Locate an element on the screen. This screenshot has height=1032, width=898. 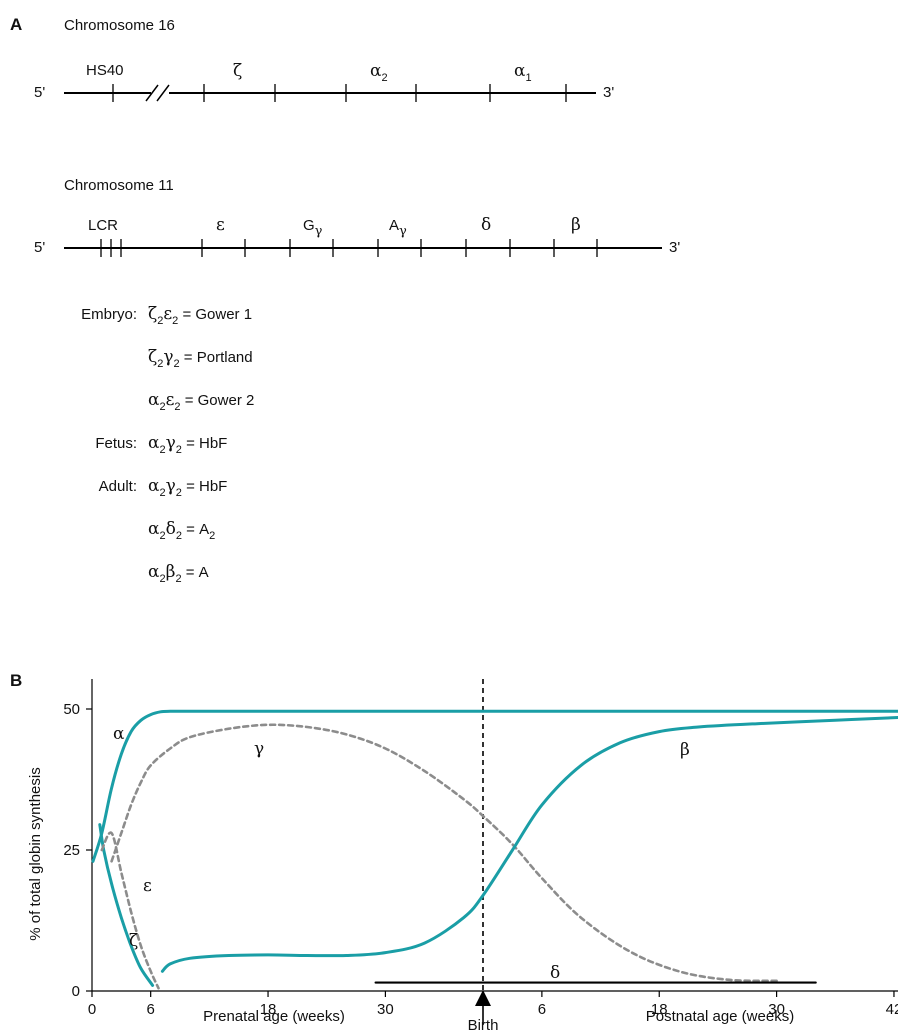
chr16-three-prime: 3' is located at coordinates (608, 92).